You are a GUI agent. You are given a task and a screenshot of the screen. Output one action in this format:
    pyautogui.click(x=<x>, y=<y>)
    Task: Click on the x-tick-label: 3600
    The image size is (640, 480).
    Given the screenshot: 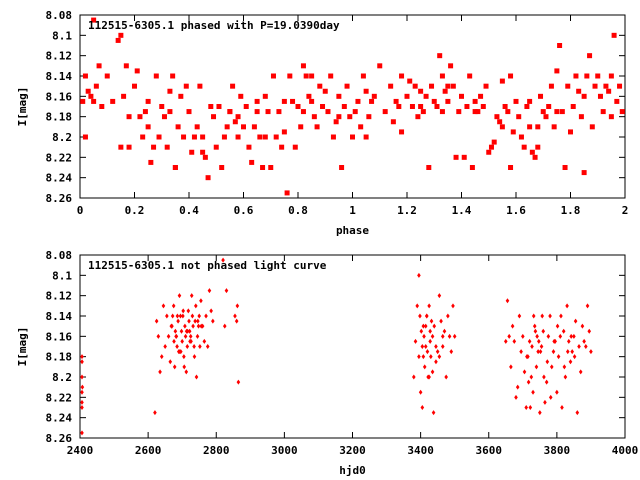 What is the action you would take?
    pyautogui.click(x=489, y=450)
    